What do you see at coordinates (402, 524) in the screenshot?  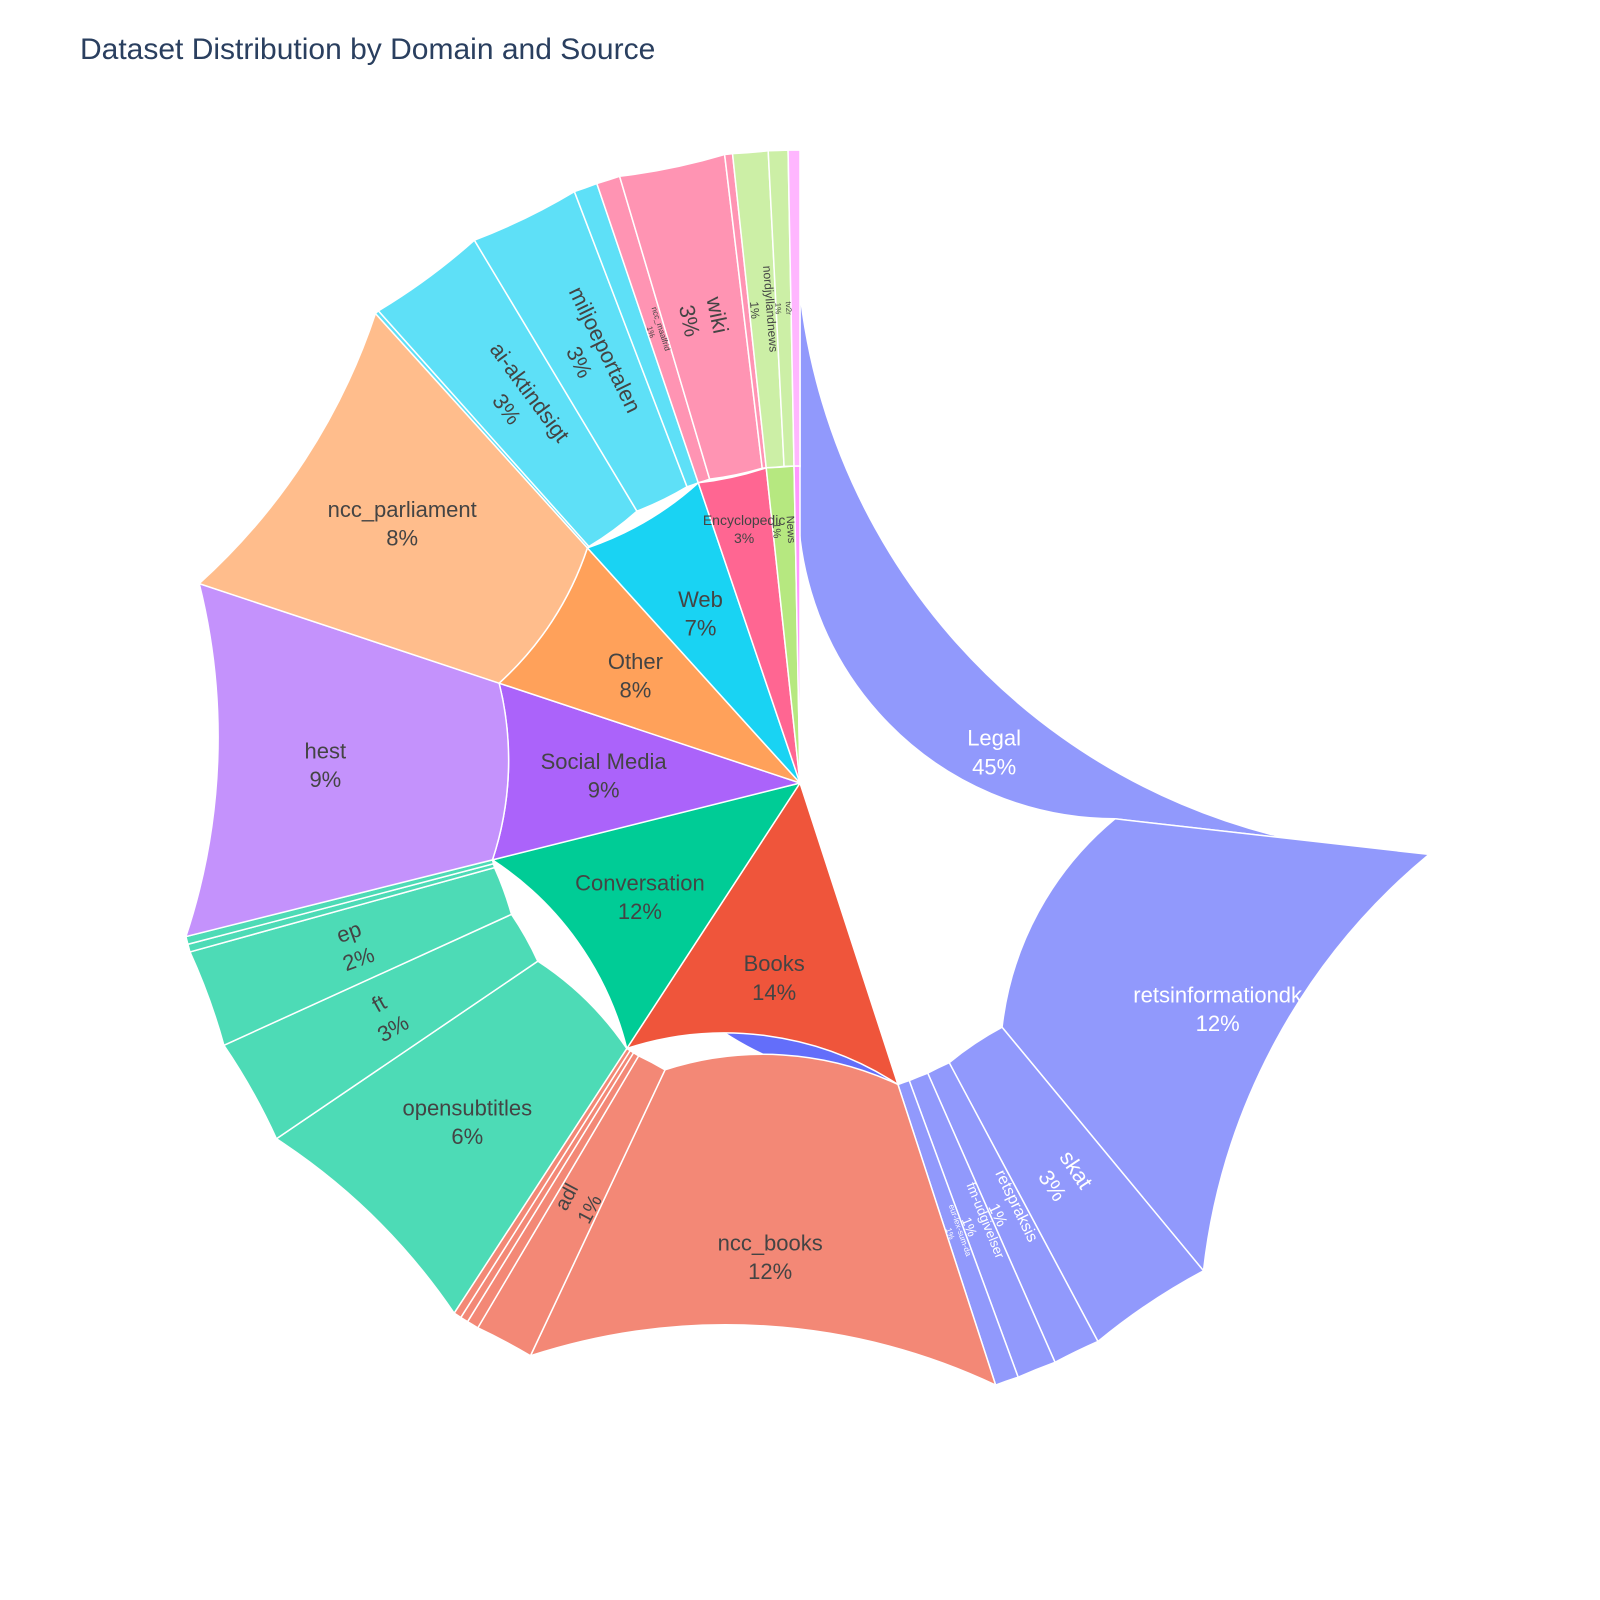 I see `source-ncc-parliament-label: ncc_parliament 8%` at bounding box center [402, 524].